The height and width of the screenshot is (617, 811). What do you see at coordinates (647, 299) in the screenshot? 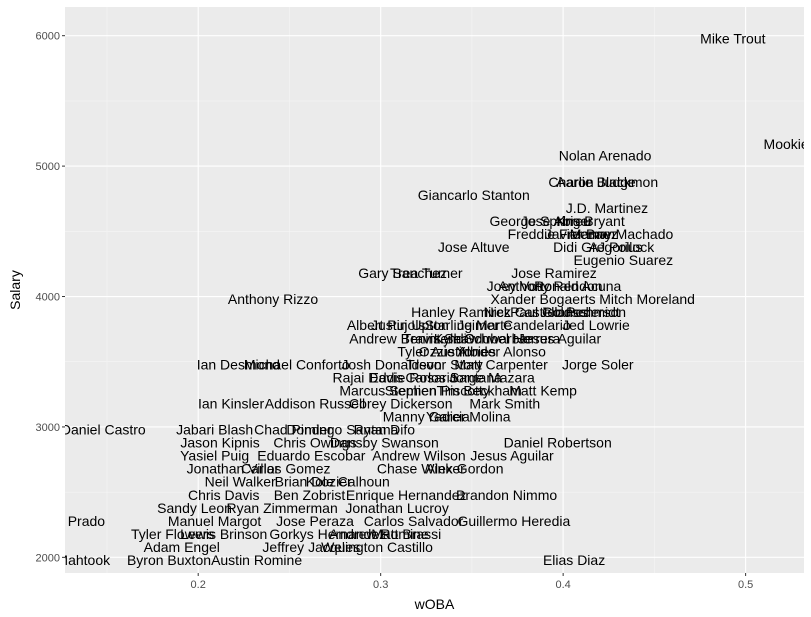
I see `point-label: Mitch Moreland` at bounding box center [647, 299].